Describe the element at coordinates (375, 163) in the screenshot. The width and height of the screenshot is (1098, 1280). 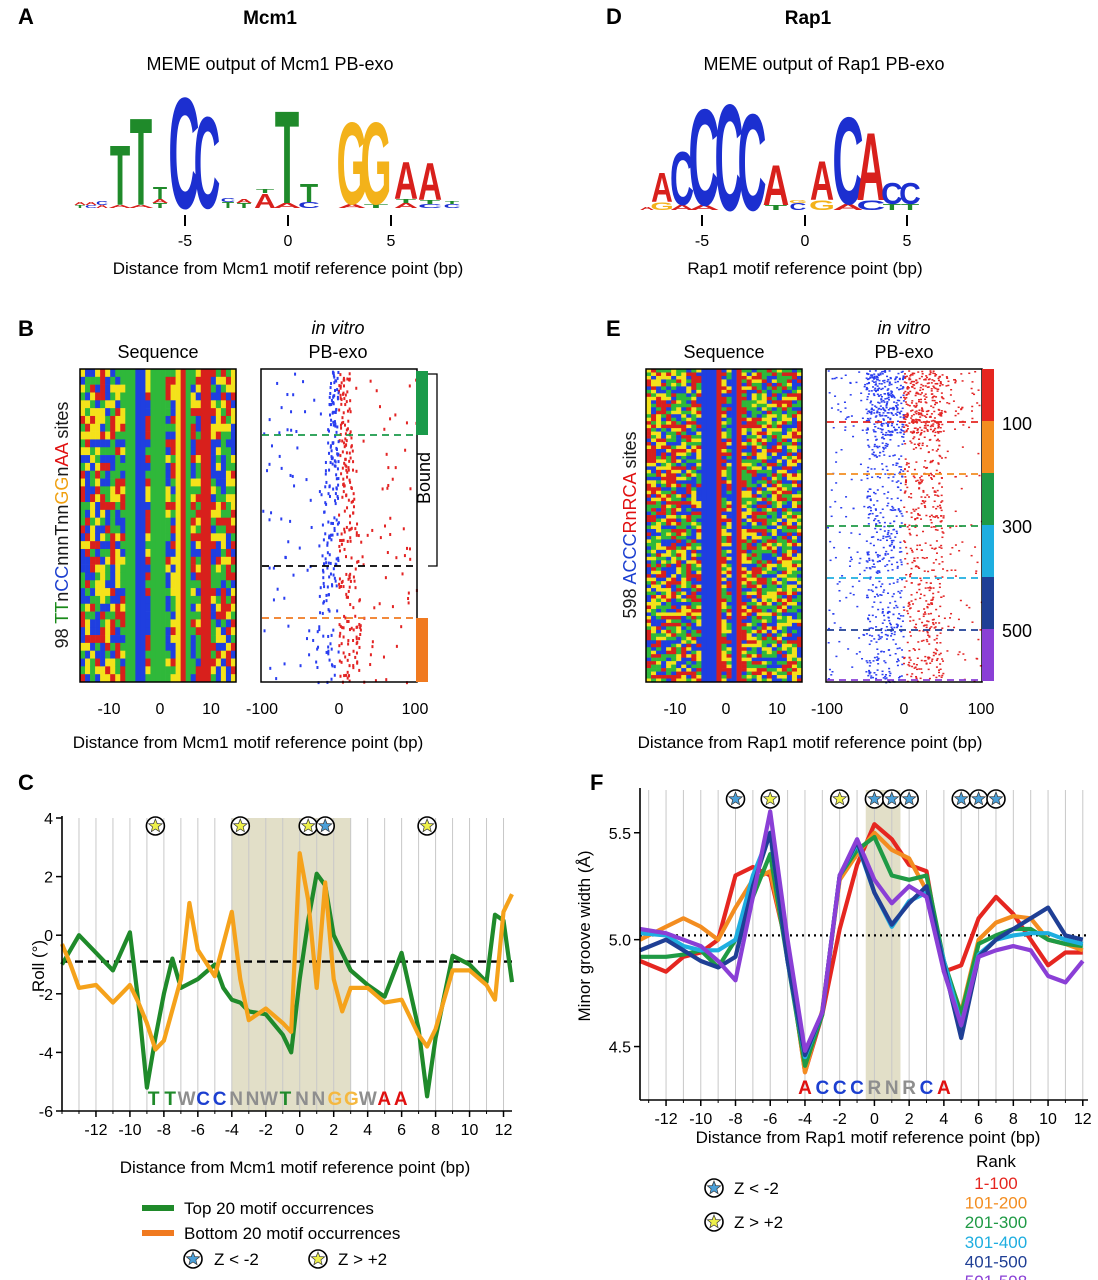
I see `logo-letter: G` at that location.